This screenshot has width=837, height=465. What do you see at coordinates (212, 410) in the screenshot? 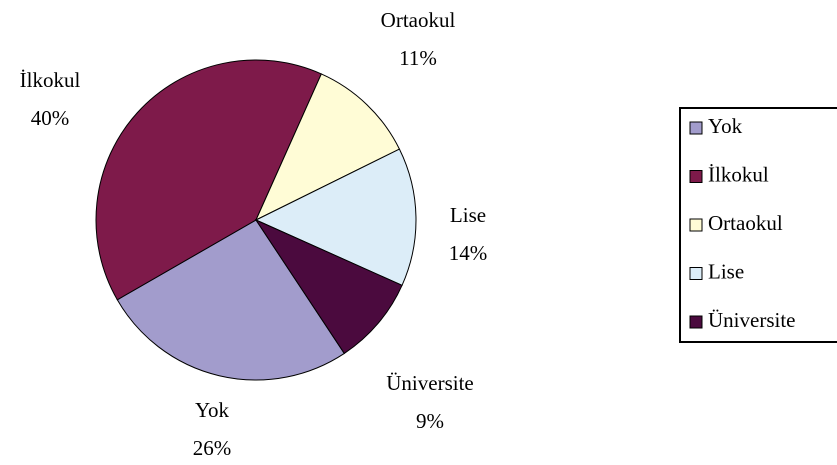
I see `slice-label: Yok` at bounding box center [212, 410].